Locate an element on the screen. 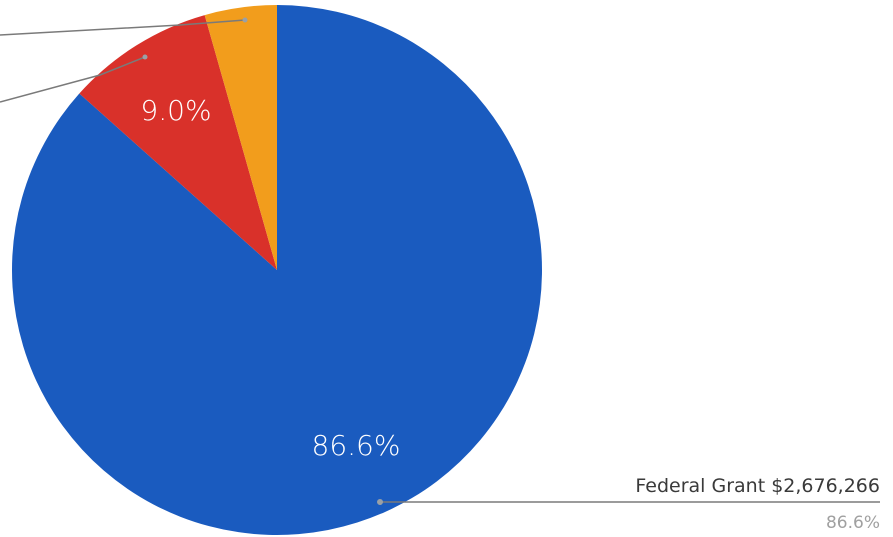 The image size is (893, 537). slice-label-red: 9.0% is located at coordinates (175, 110).